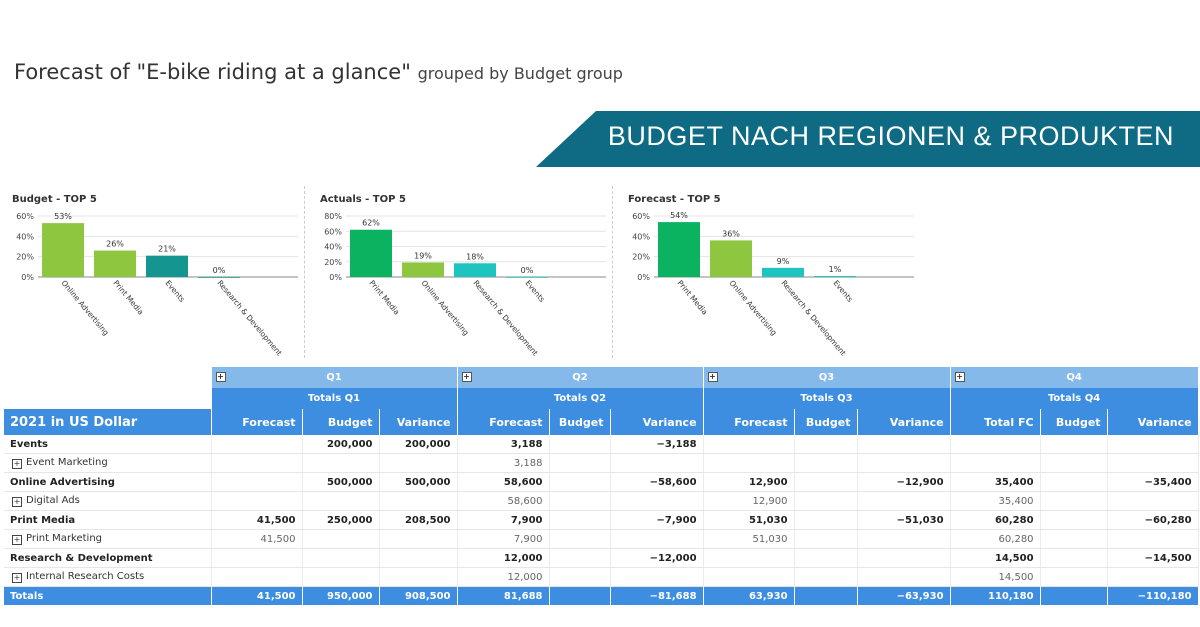 The height and width of the screenshot is (627, 1200). What do you see at coordinates (1074, 377) in the screenshot?
I see `quarter-header-q4: + Q4` at bounding box center [1074, 377].